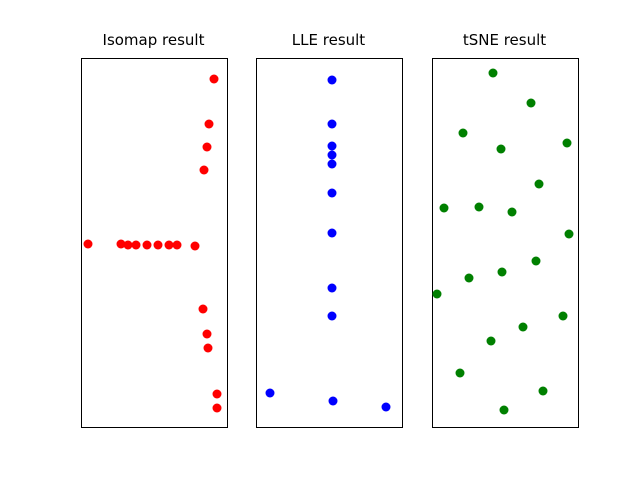  I want to click on lle-title: LLE result, so click(328, 40).